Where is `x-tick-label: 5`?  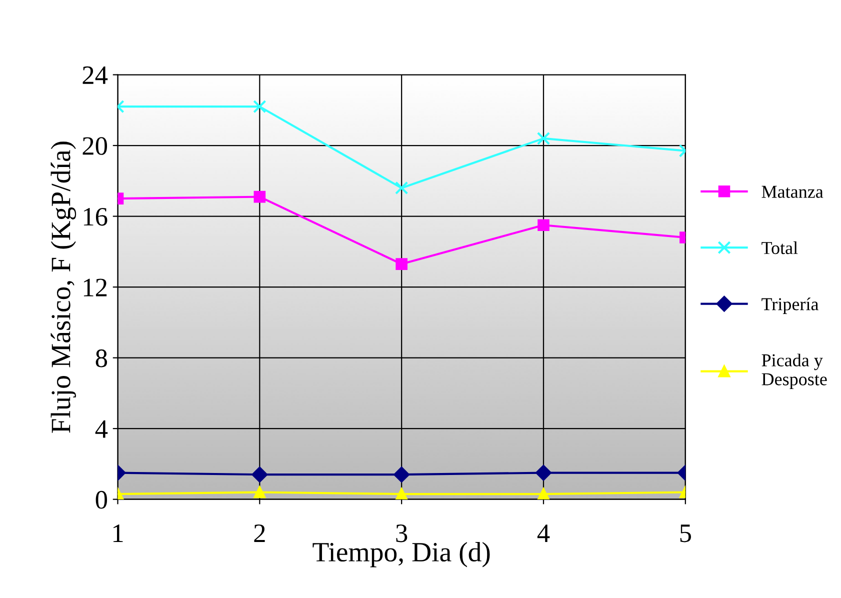
x-tick-label: 5 is located at coordinates (685, 533).